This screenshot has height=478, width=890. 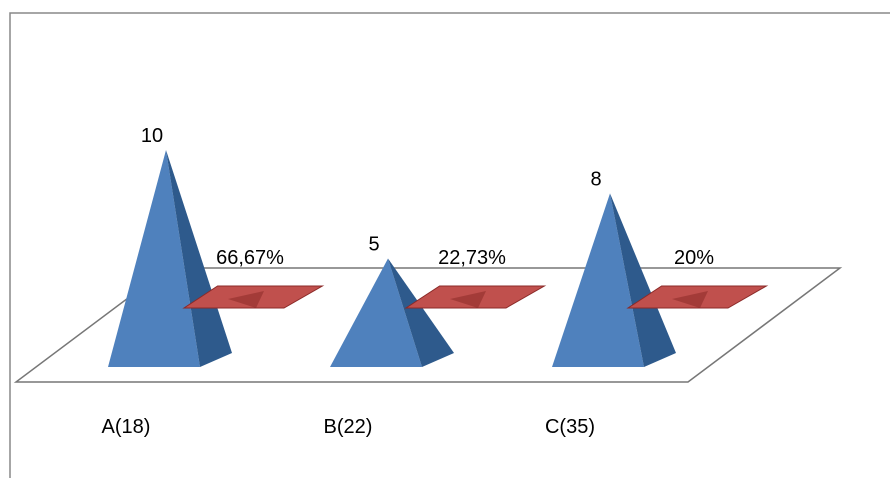 I want to click on category-label: C(35), so click(x=570, y=427).